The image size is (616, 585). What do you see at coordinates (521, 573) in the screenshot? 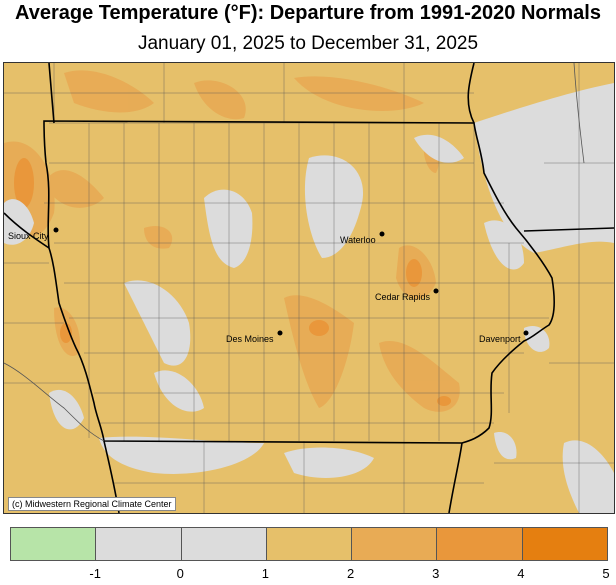
I see `legend-tick-label: 4` at bounding box center [521, 573].